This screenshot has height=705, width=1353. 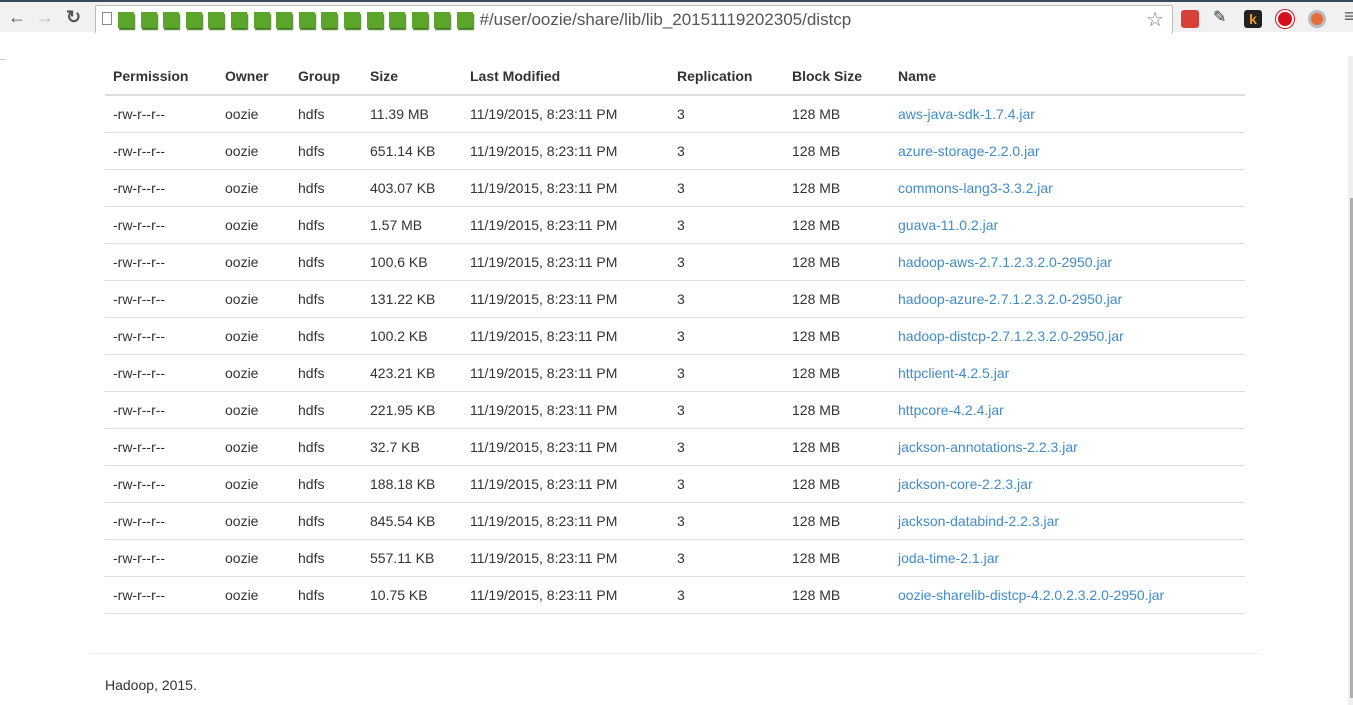 I want to click on file-link: jackson-annotations-2.2.3.jar, so click(x=988, y=446).